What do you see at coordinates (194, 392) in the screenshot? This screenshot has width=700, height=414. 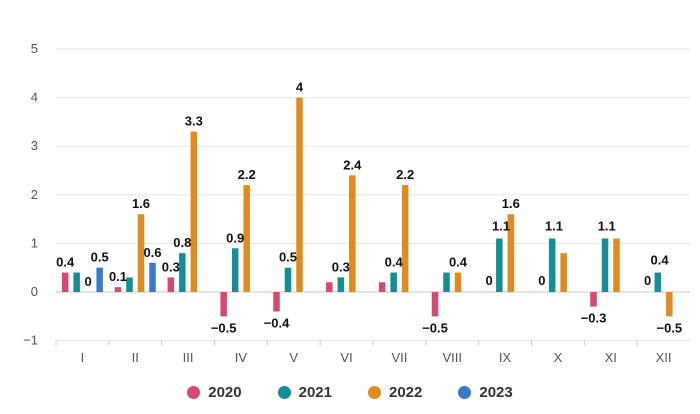 I see `legend-marker-2020` at bounding box center [194, 392].